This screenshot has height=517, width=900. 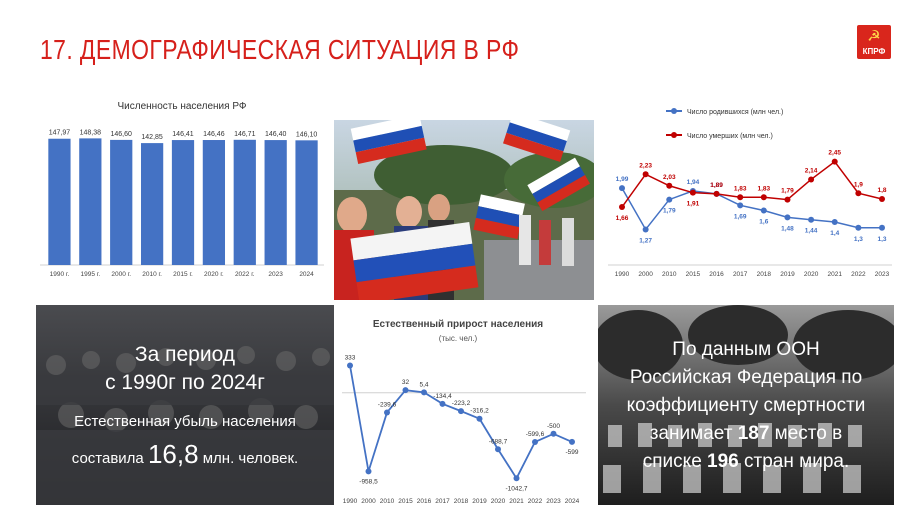 I want to click on bd-year-label: 2015, so click(x=693, y=274).